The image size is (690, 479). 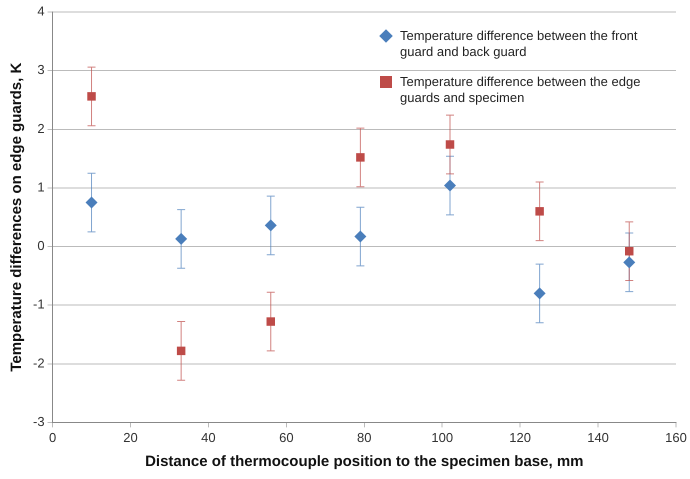 What do you see at coordinates (41, 11) in the screenshot?
I see `y-tick-label: 4` at bounding box center [41, 11].